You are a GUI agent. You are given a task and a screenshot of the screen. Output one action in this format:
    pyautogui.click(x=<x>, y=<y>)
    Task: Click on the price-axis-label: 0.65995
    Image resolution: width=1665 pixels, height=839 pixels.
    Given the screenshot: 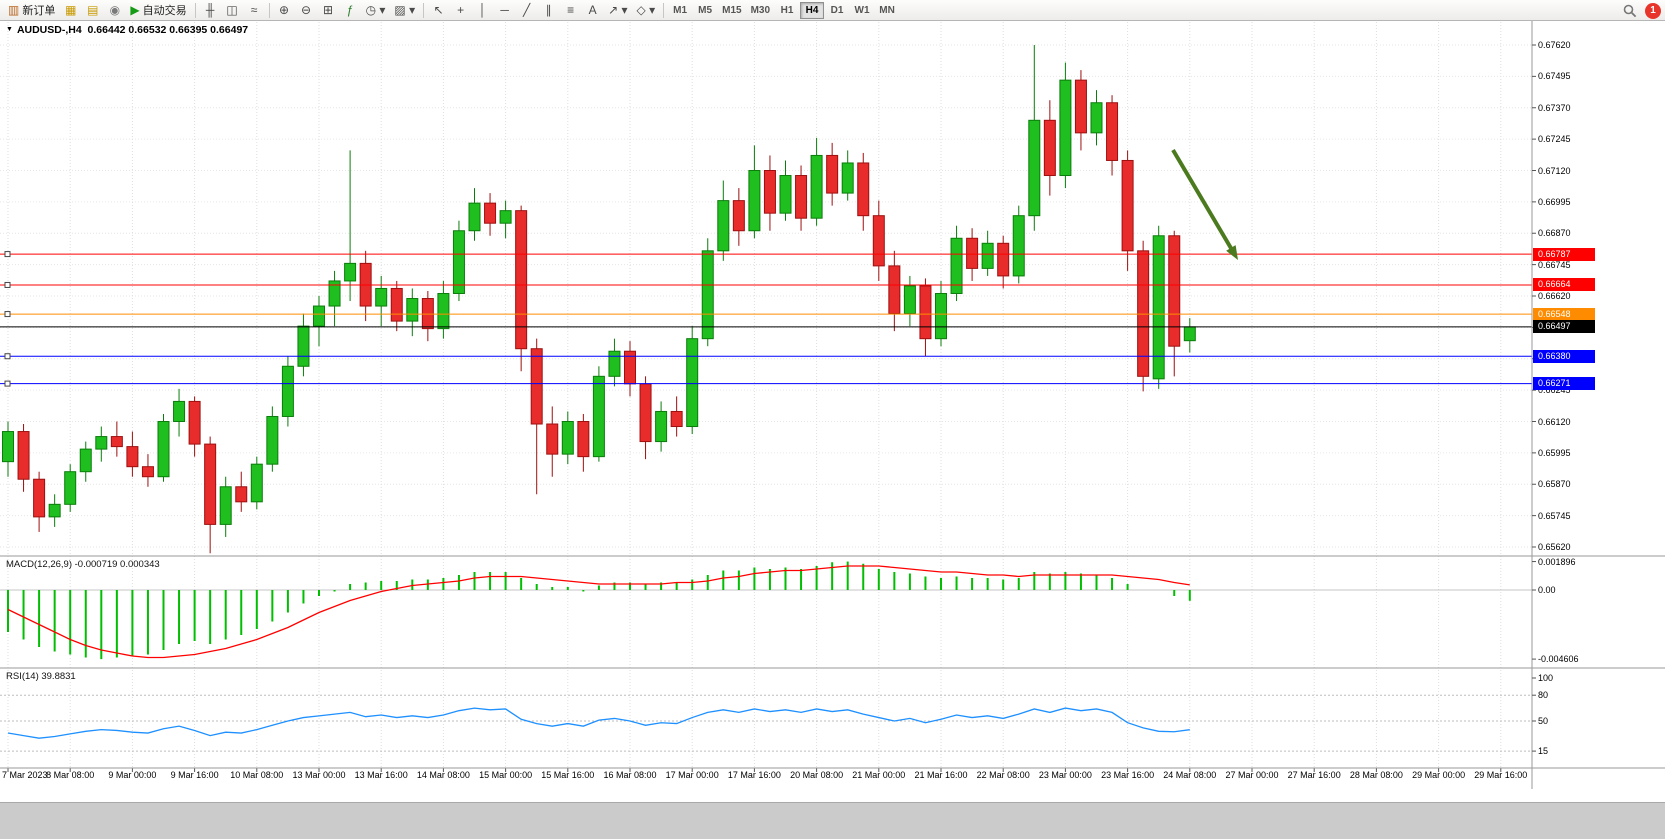 What is the action you would take?
    pyautogui.click(x=1554, y=452)
    